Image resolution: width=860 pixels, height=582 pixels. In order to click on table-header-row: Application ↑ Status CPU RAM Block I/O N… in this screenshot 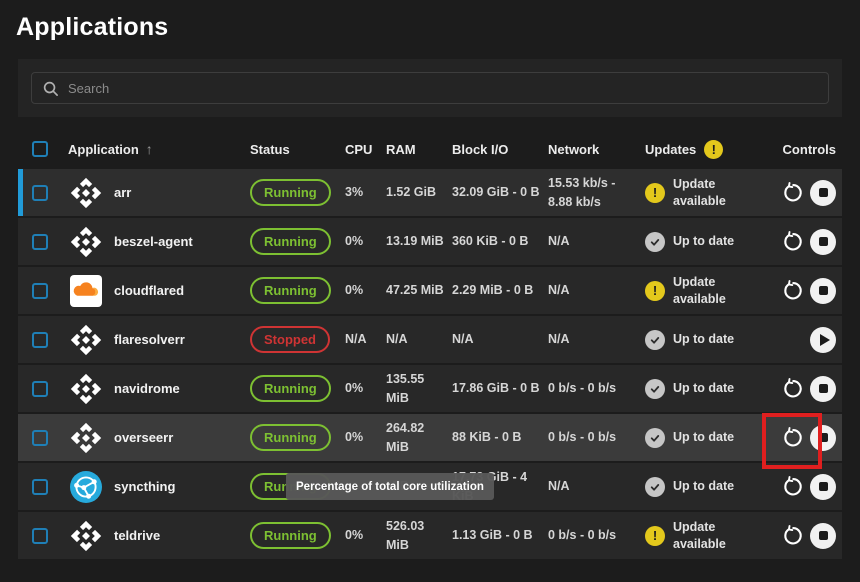, I will do `click(430, 149)`.